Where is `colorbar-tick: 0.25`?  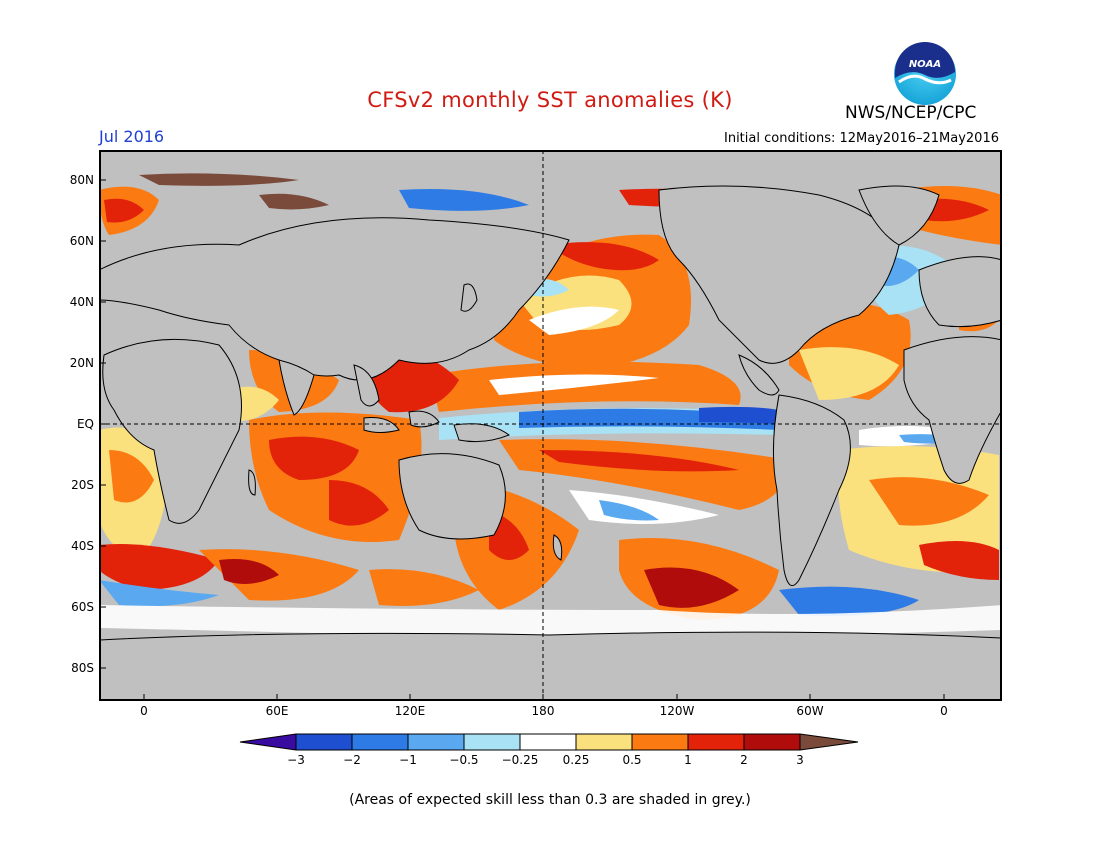 colorbar-tick: 0.25 is located at coordinates (576, 760).